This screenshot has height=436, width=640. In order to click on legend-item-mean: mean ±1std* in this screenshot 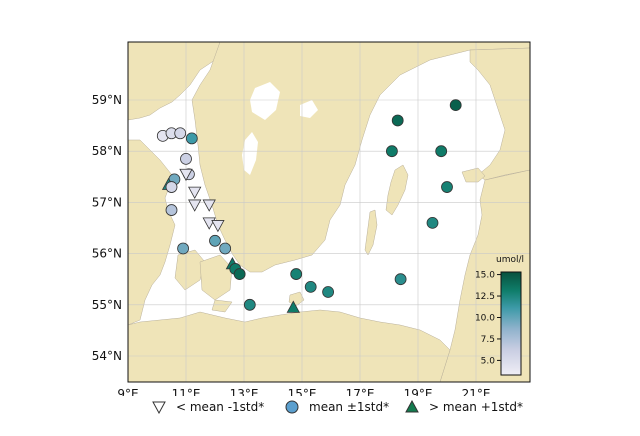, I will do `click(337, 407)`.